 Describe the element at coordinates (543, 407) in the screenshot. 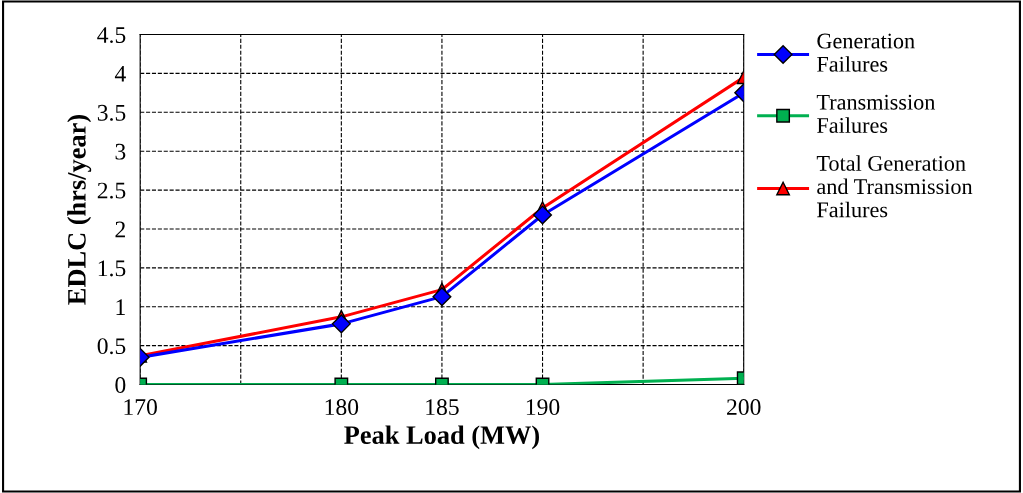

I see `x-tick-label: 190` at that location.